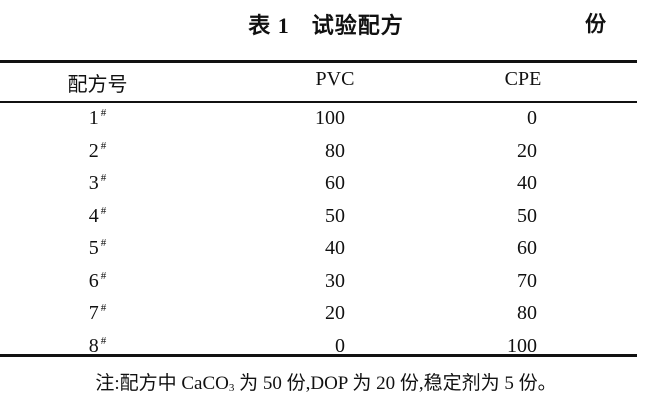  What do you see at coordinates (93, 345) in the screenshot?
I see `formula-id: 8` at bounding box center [93, 345].